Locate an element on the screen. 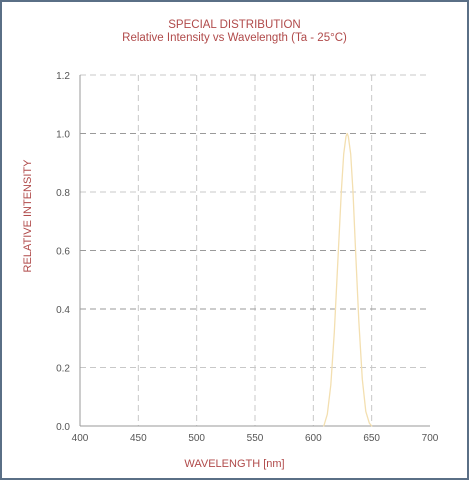 This screenshot has width=469, height=480. y-tick-label: 1.2 is located at coordinates (63, 76).